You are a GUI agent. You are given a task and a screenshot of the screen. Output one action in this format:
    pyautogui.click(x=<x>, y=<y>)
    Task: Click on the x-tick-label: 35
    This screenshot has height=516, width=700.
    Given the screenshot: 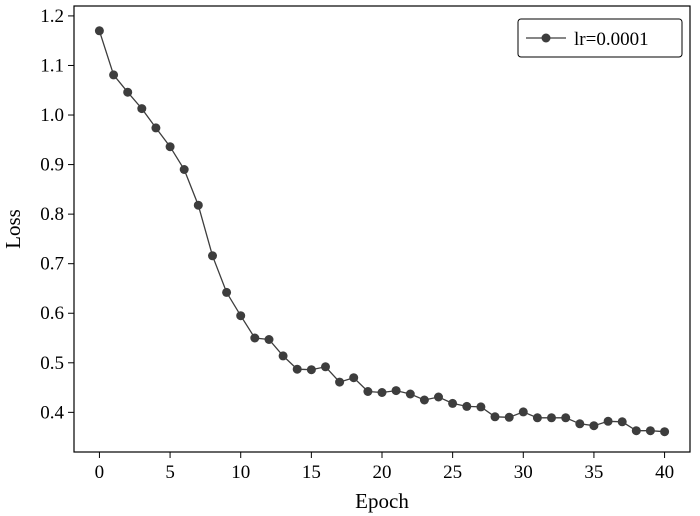 What is the action you would take?
    pyautogui.click(x=593, y=472)
    